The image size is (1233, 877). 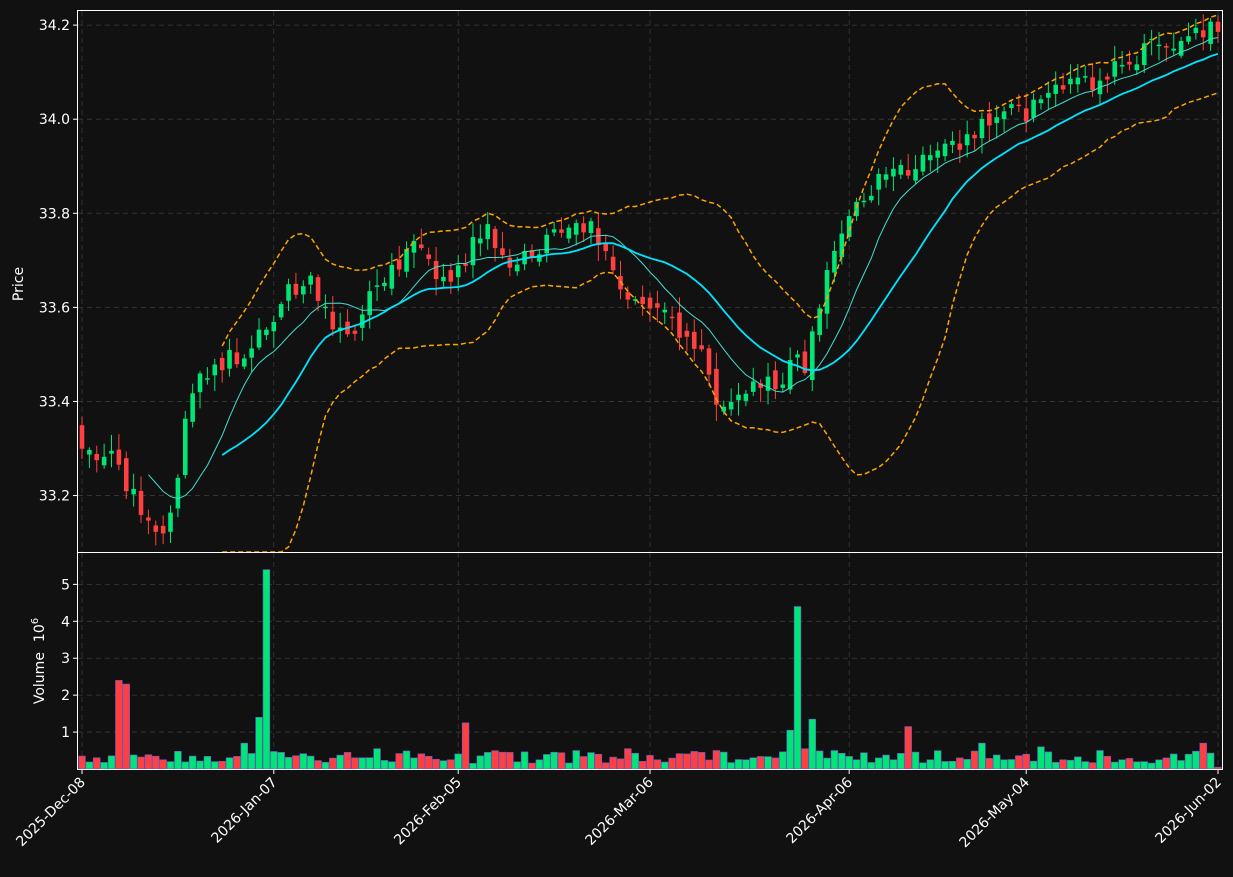 I want to click on price-tick-label: 33.6, so click(x=54, y=308).